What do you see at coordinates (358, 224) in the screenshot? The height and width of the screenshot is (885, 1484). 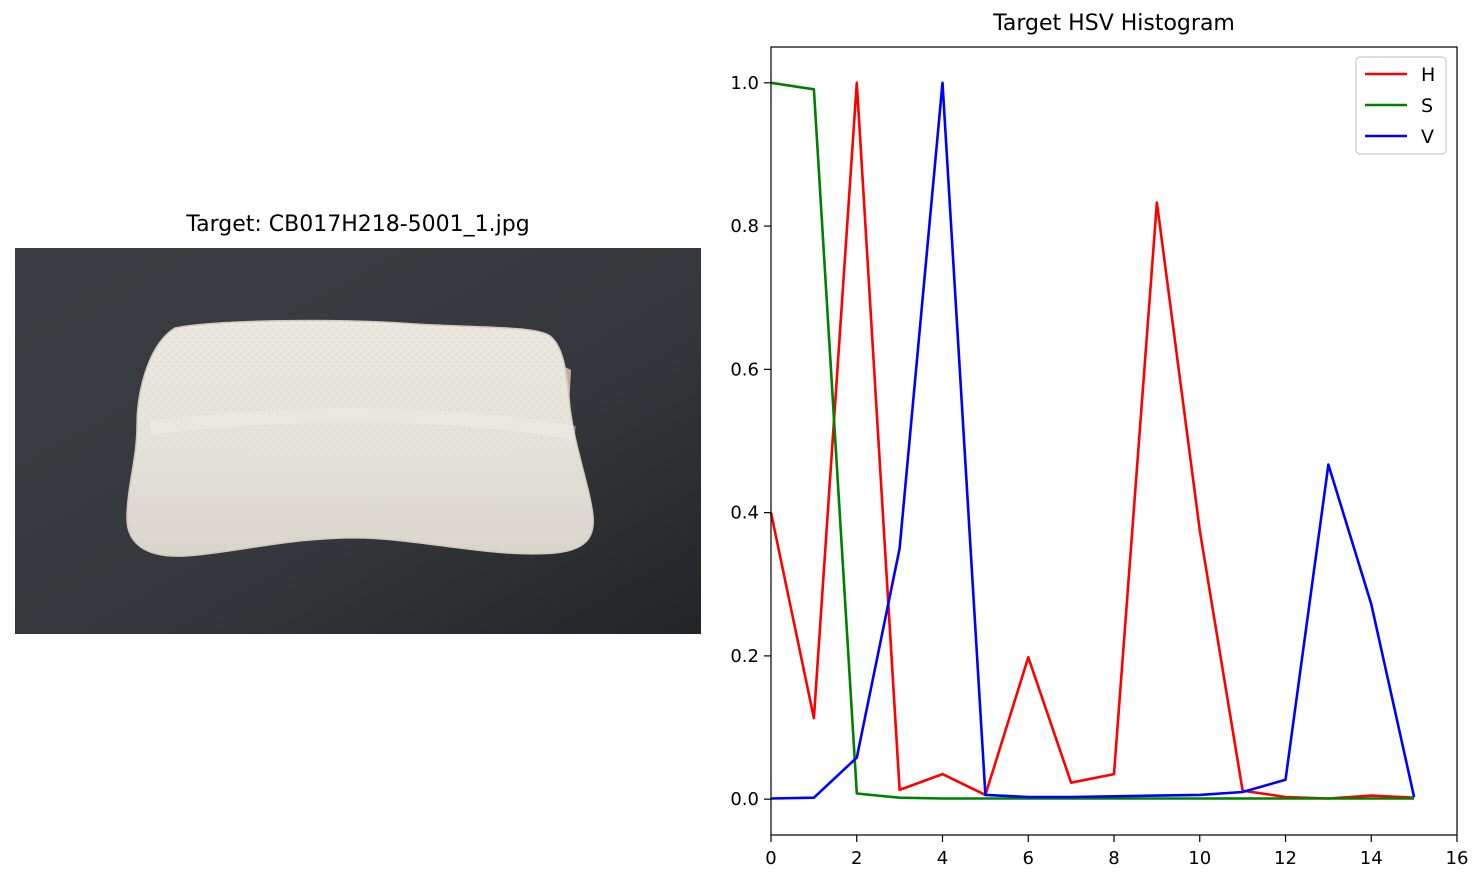 I see `image-title: Target: CB017H218-5001_1.jpg` at bounding box center [358, 224].